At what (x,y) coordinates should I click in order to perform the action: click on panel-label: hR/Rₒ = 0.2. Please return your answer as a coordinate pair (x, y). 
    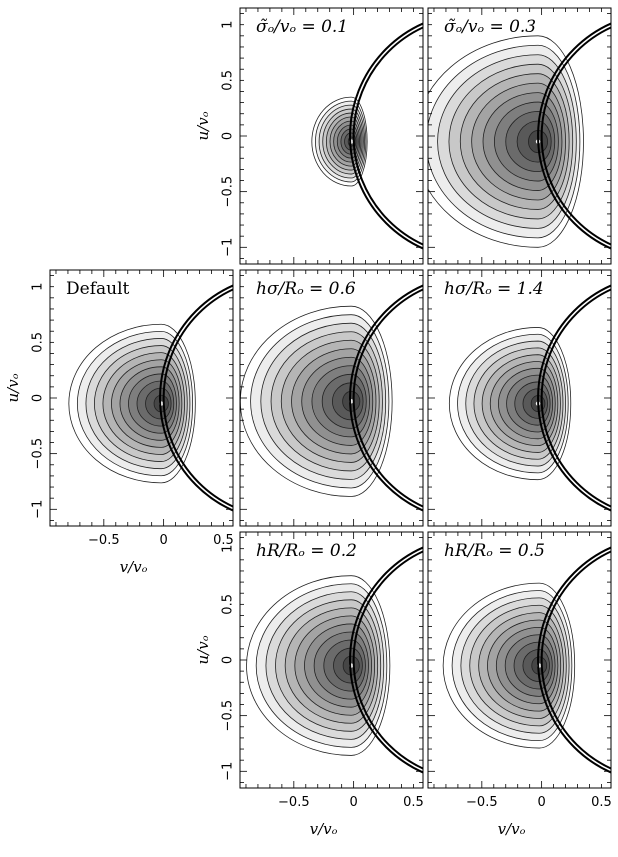
    Looking at the image, I should click on (306, 551).